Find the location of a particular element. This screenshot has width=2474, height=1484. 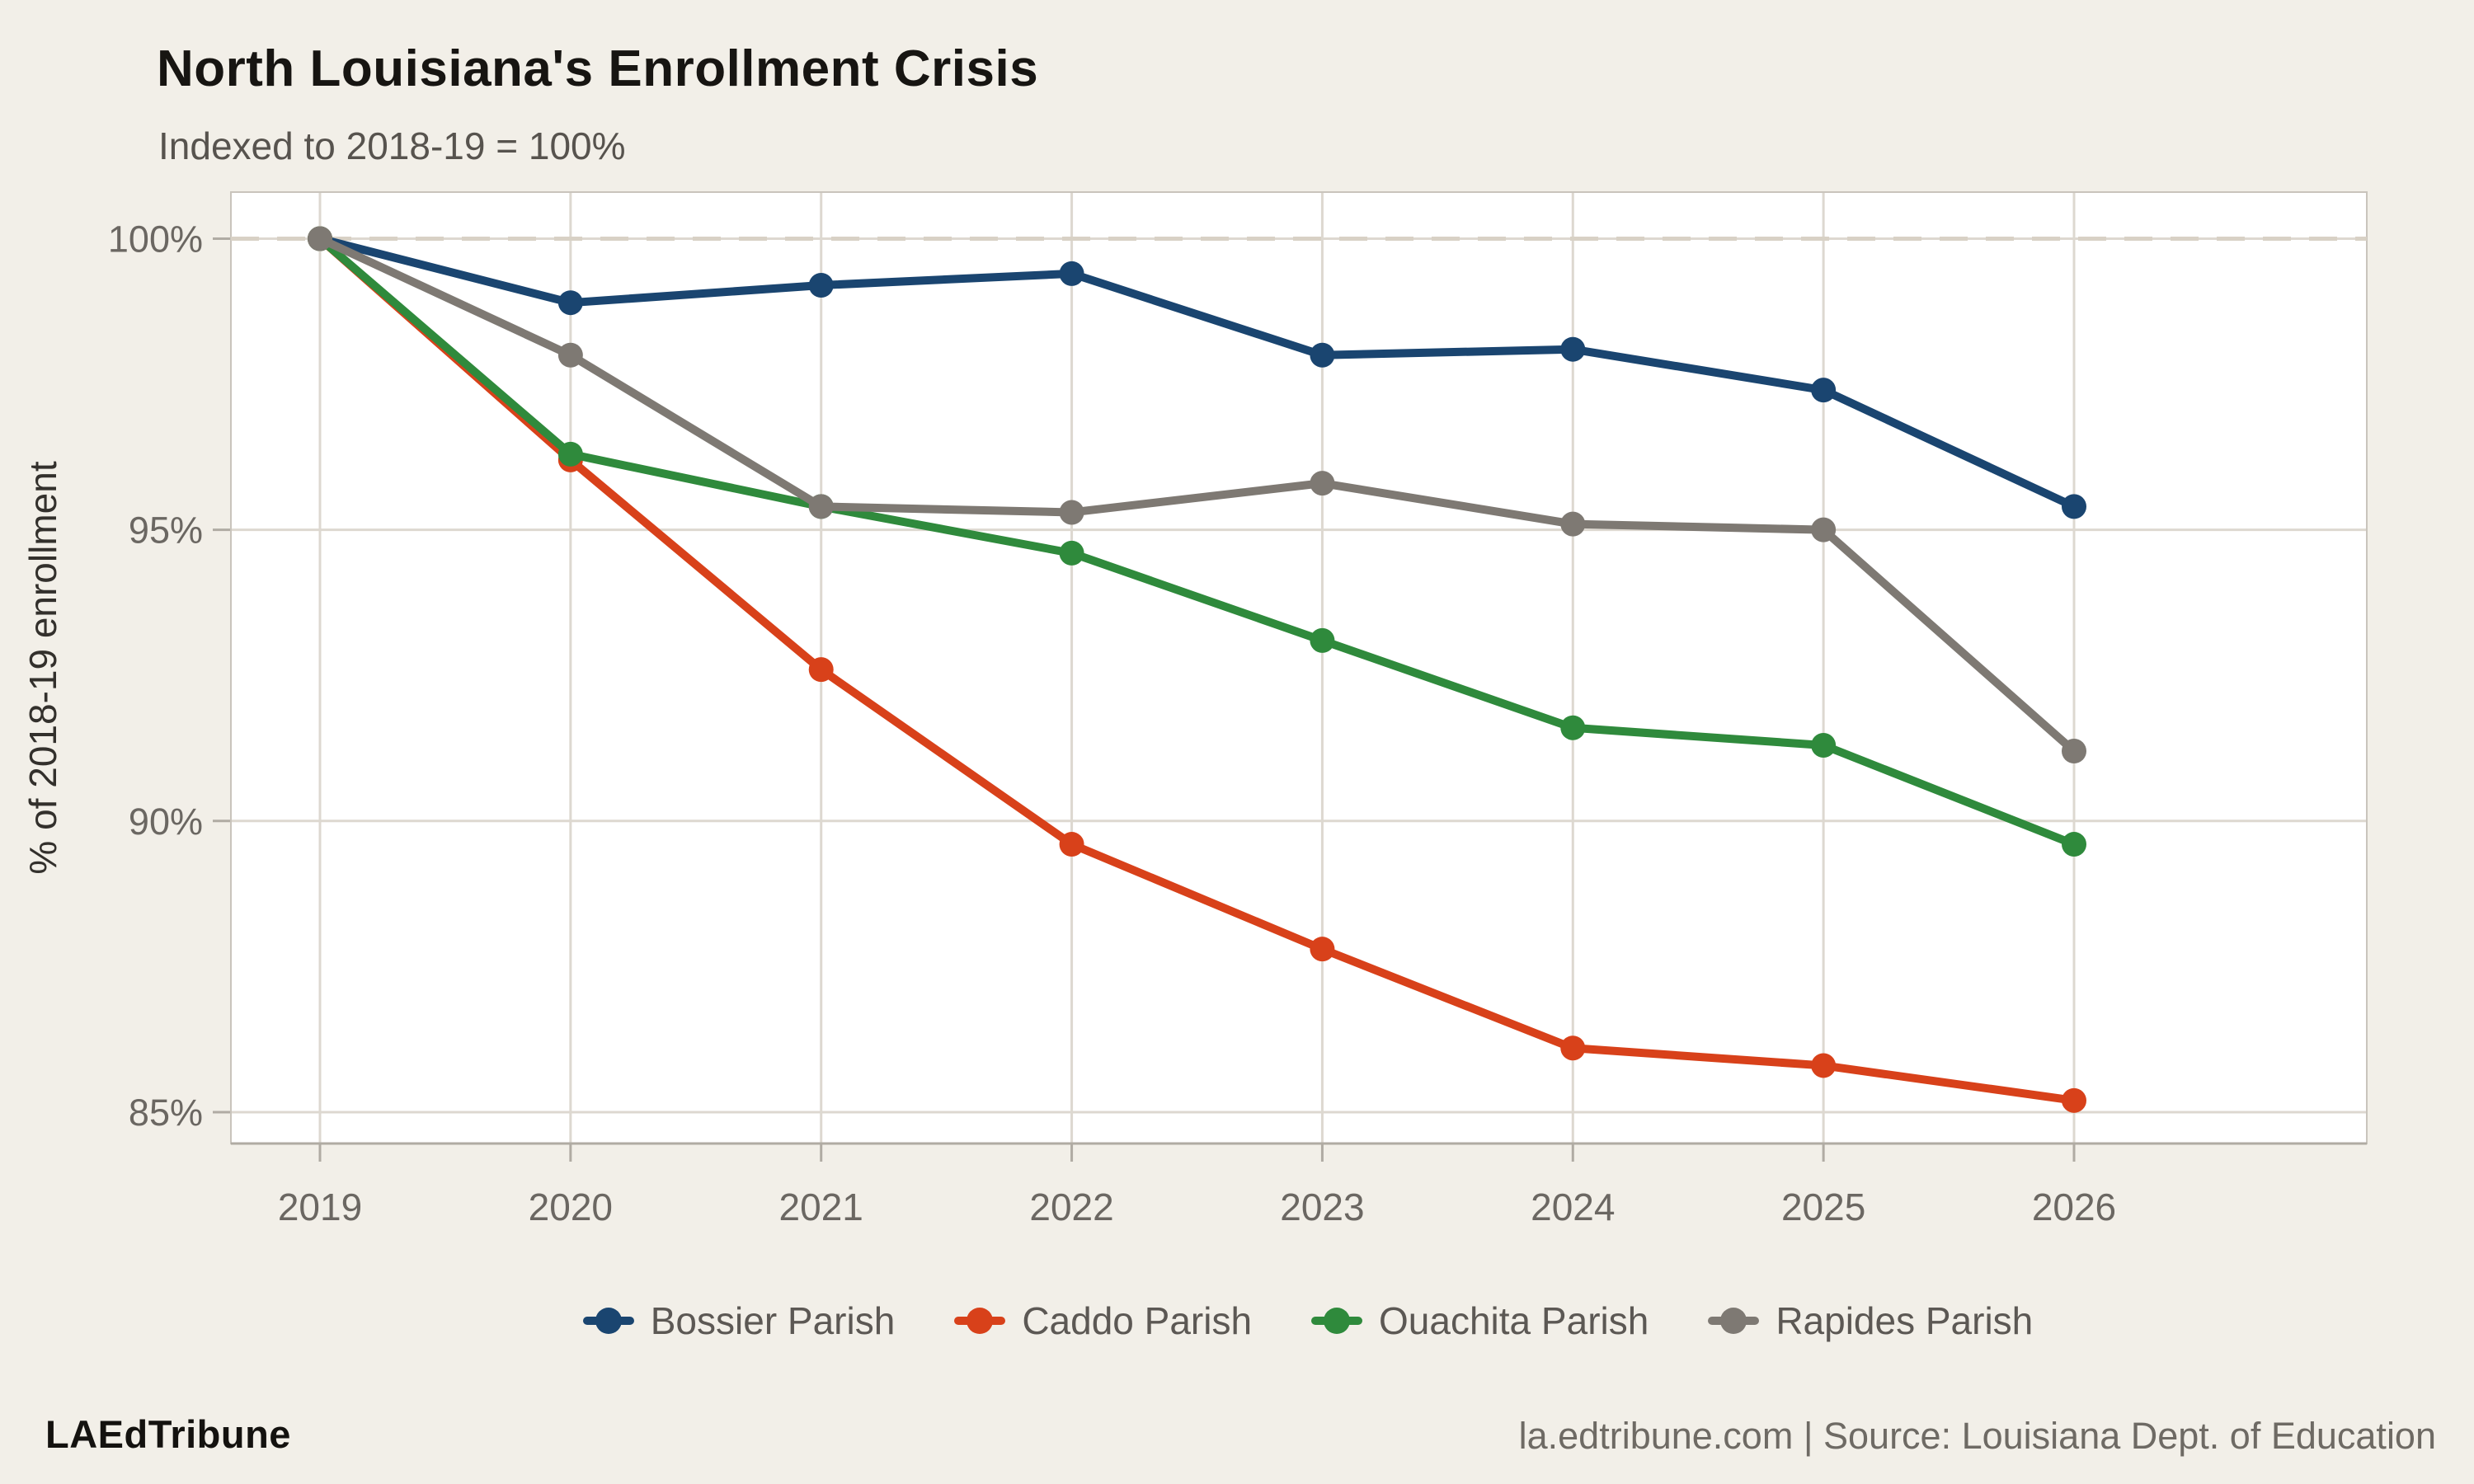

legend-item-rapides-parish: Rapides Parish is located at coordinates (1870, 1320).